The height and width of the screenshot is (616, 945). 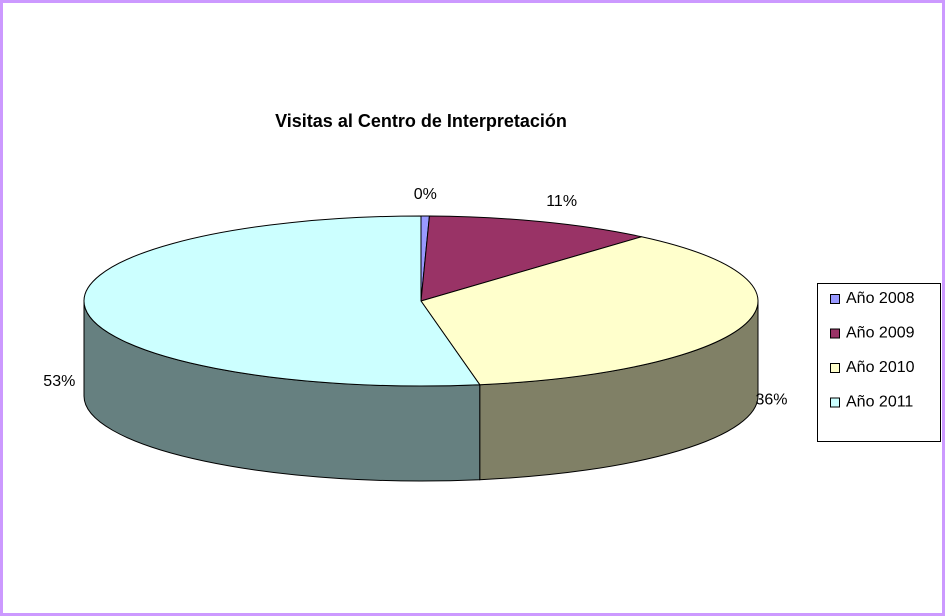 I want to click on legend-box, so click(x=879, y=362).